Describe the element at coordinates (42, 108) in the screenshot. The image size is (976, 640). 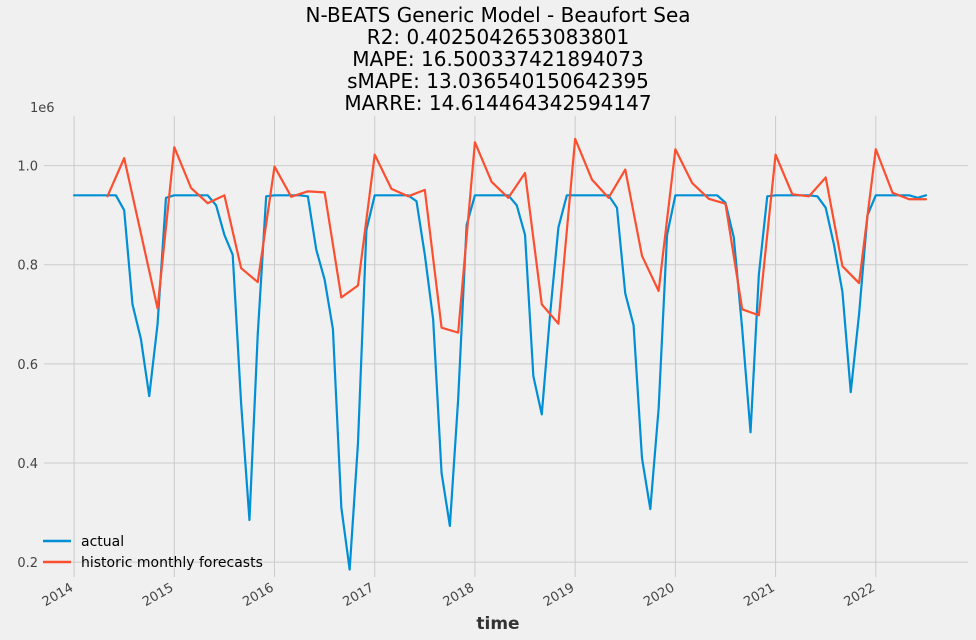
I see `y-offset-label: 1e6` at that location.